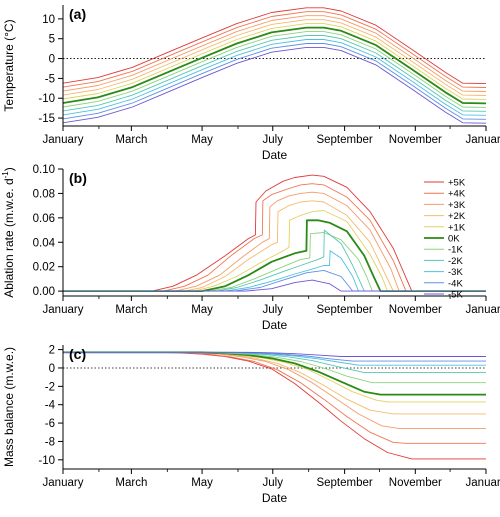 The height and width of the screenshot is (517, 500). Describe the element at coordinates (9, 407) in the screenshot. I see `y-axis-label: Mass balance (m.w.e.)` at that location.